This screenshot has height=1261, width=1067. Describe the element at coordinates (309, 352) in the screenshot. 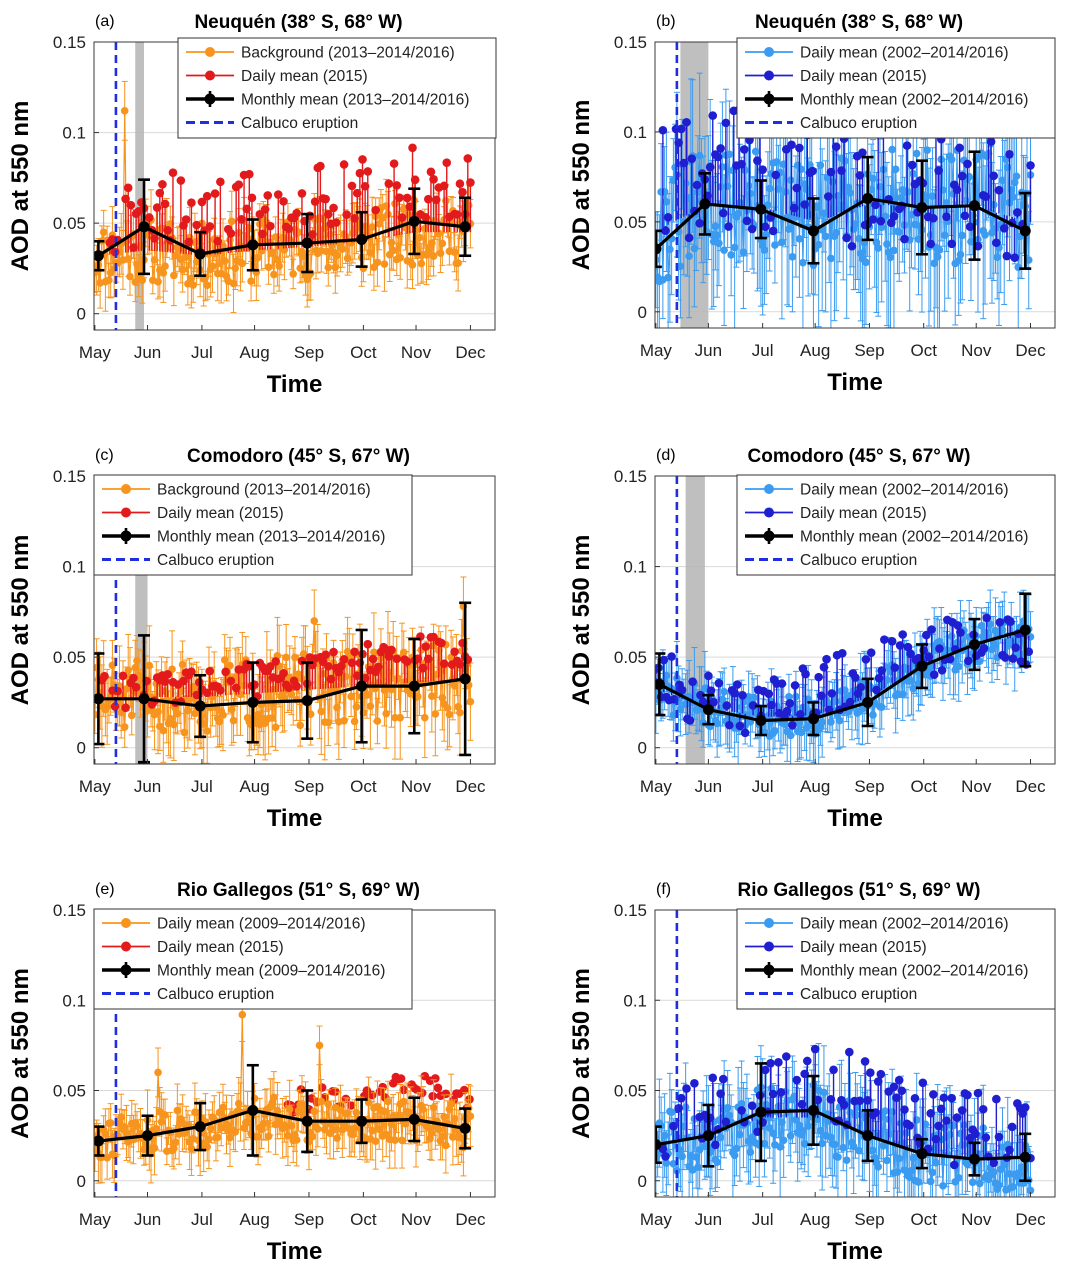

I see `x-tick-label: Sep` at that location.